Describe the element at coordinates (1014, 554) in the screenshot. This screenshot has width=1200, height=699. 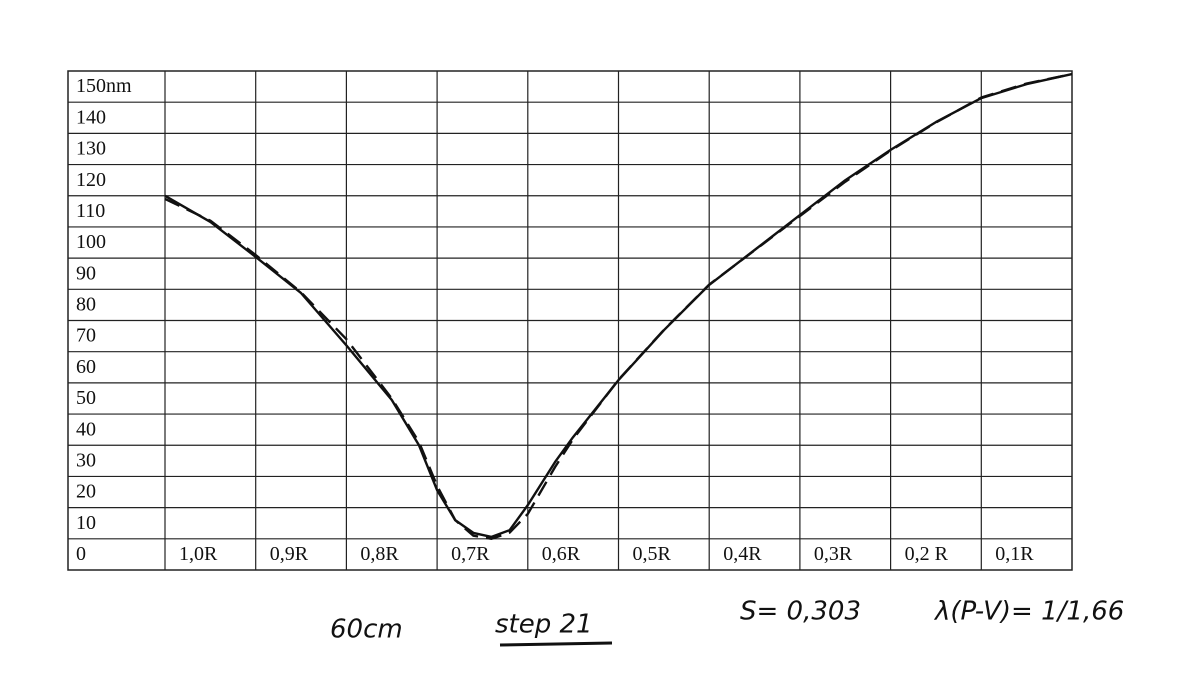
I see `x-tick-label: 0,1R` at that location.